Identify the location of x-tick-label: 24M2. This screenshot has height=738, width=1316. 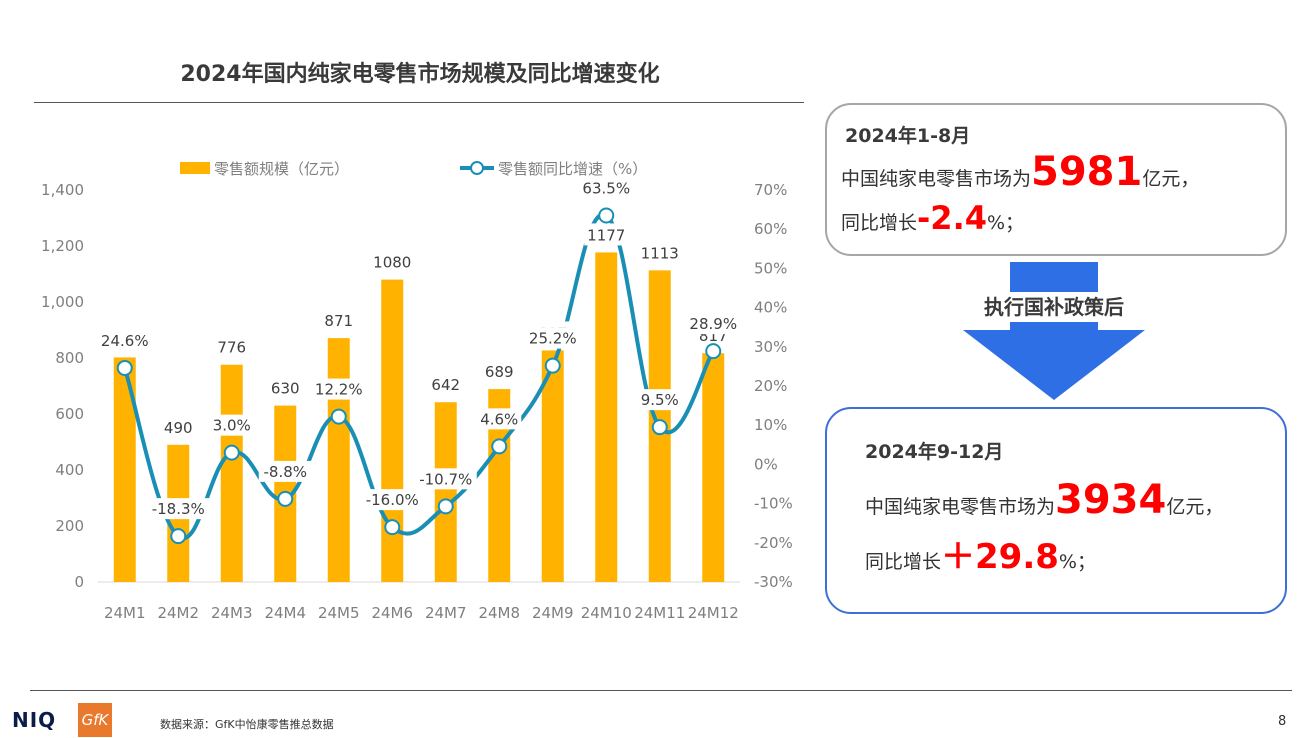
(178, 613).